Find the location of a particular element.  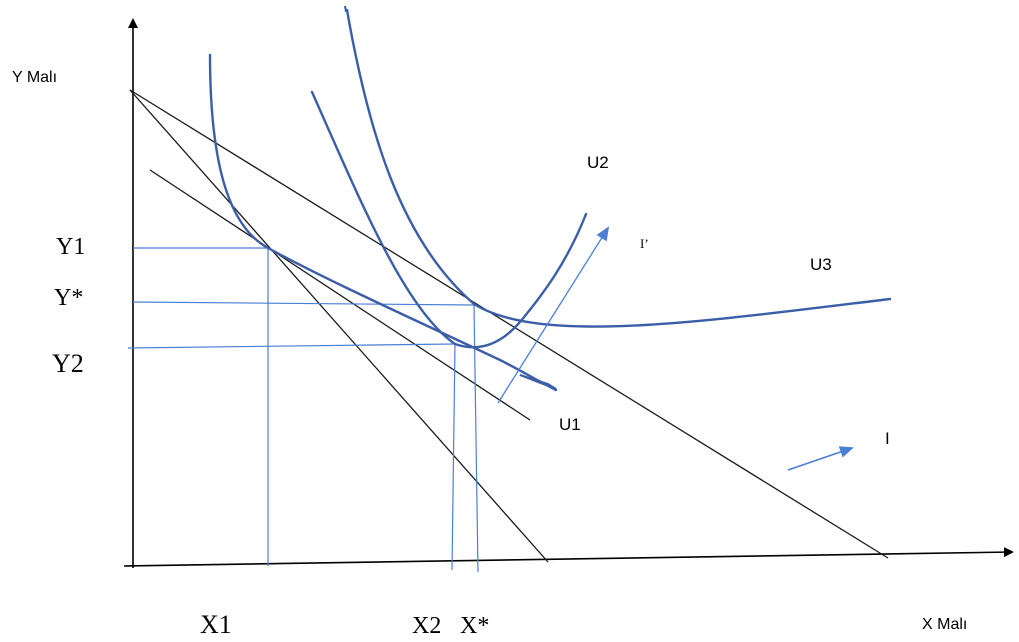

tick-label-y2: Y2 is located at coordinates (68, 363).